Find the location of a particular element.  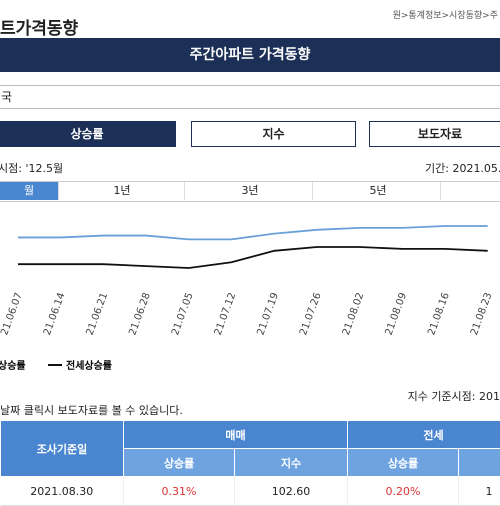

header-cell is located at coordinates (479, 463).